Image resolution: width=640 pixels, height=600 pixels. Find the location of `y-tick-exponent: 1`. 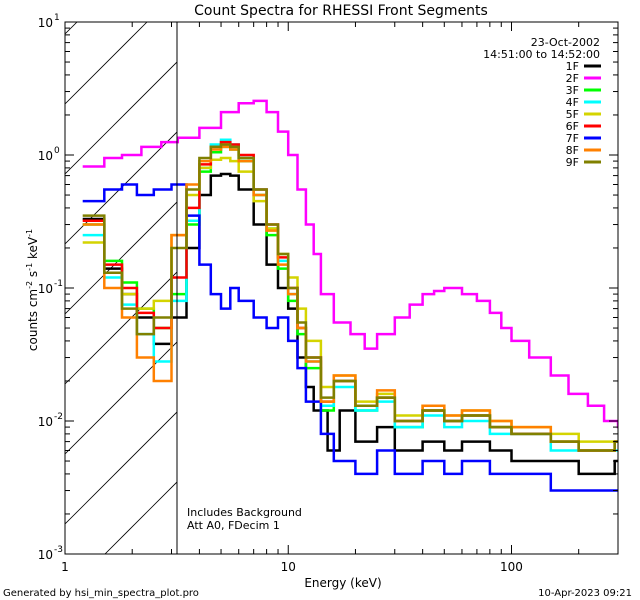

y-tick-exponent: 1 is located at coordinates (57, 18).